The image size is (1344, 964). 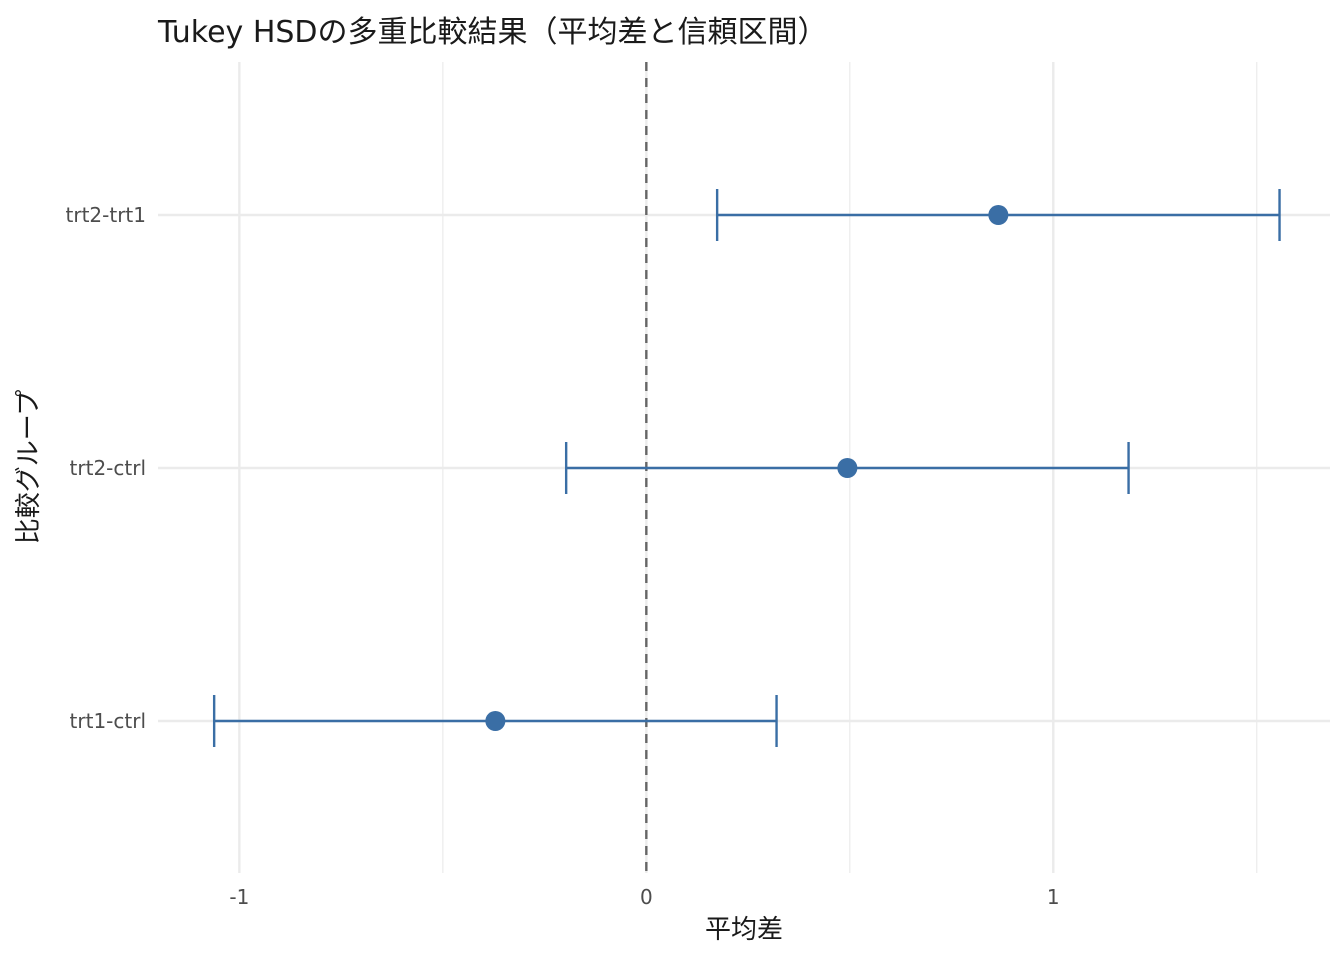 What do you see at coordinates (495, 721) in the screenshot?
I see `estimate-point-trt1-ctrl` at bounding box center [495, 721].